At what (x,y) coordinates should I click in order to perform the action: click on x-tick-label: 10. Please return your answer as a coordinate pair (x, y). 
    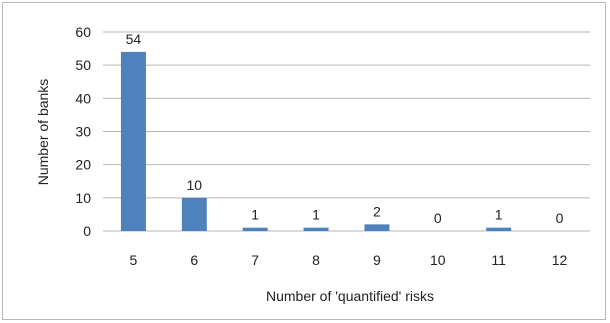
    Looking at the image, I should click on (438, 260).